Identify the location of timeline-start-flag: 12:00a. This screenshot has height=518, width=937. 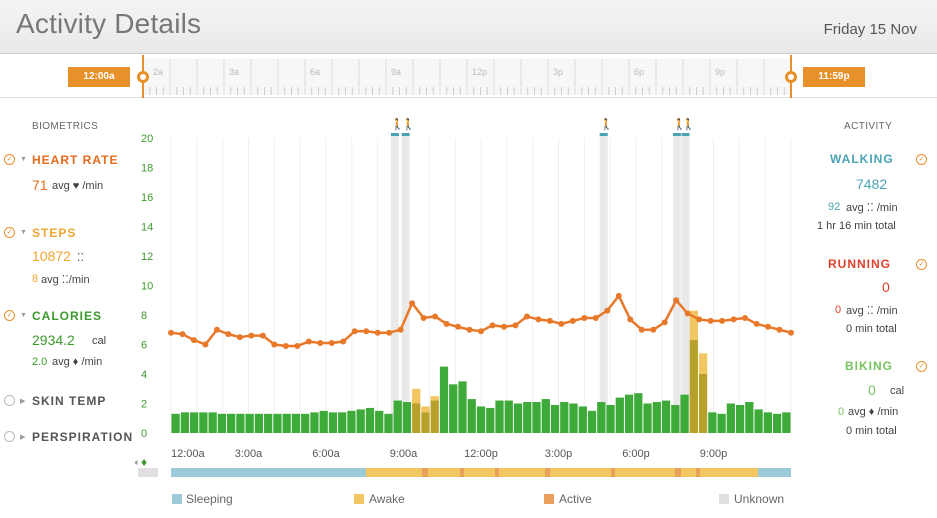
(99, 77).